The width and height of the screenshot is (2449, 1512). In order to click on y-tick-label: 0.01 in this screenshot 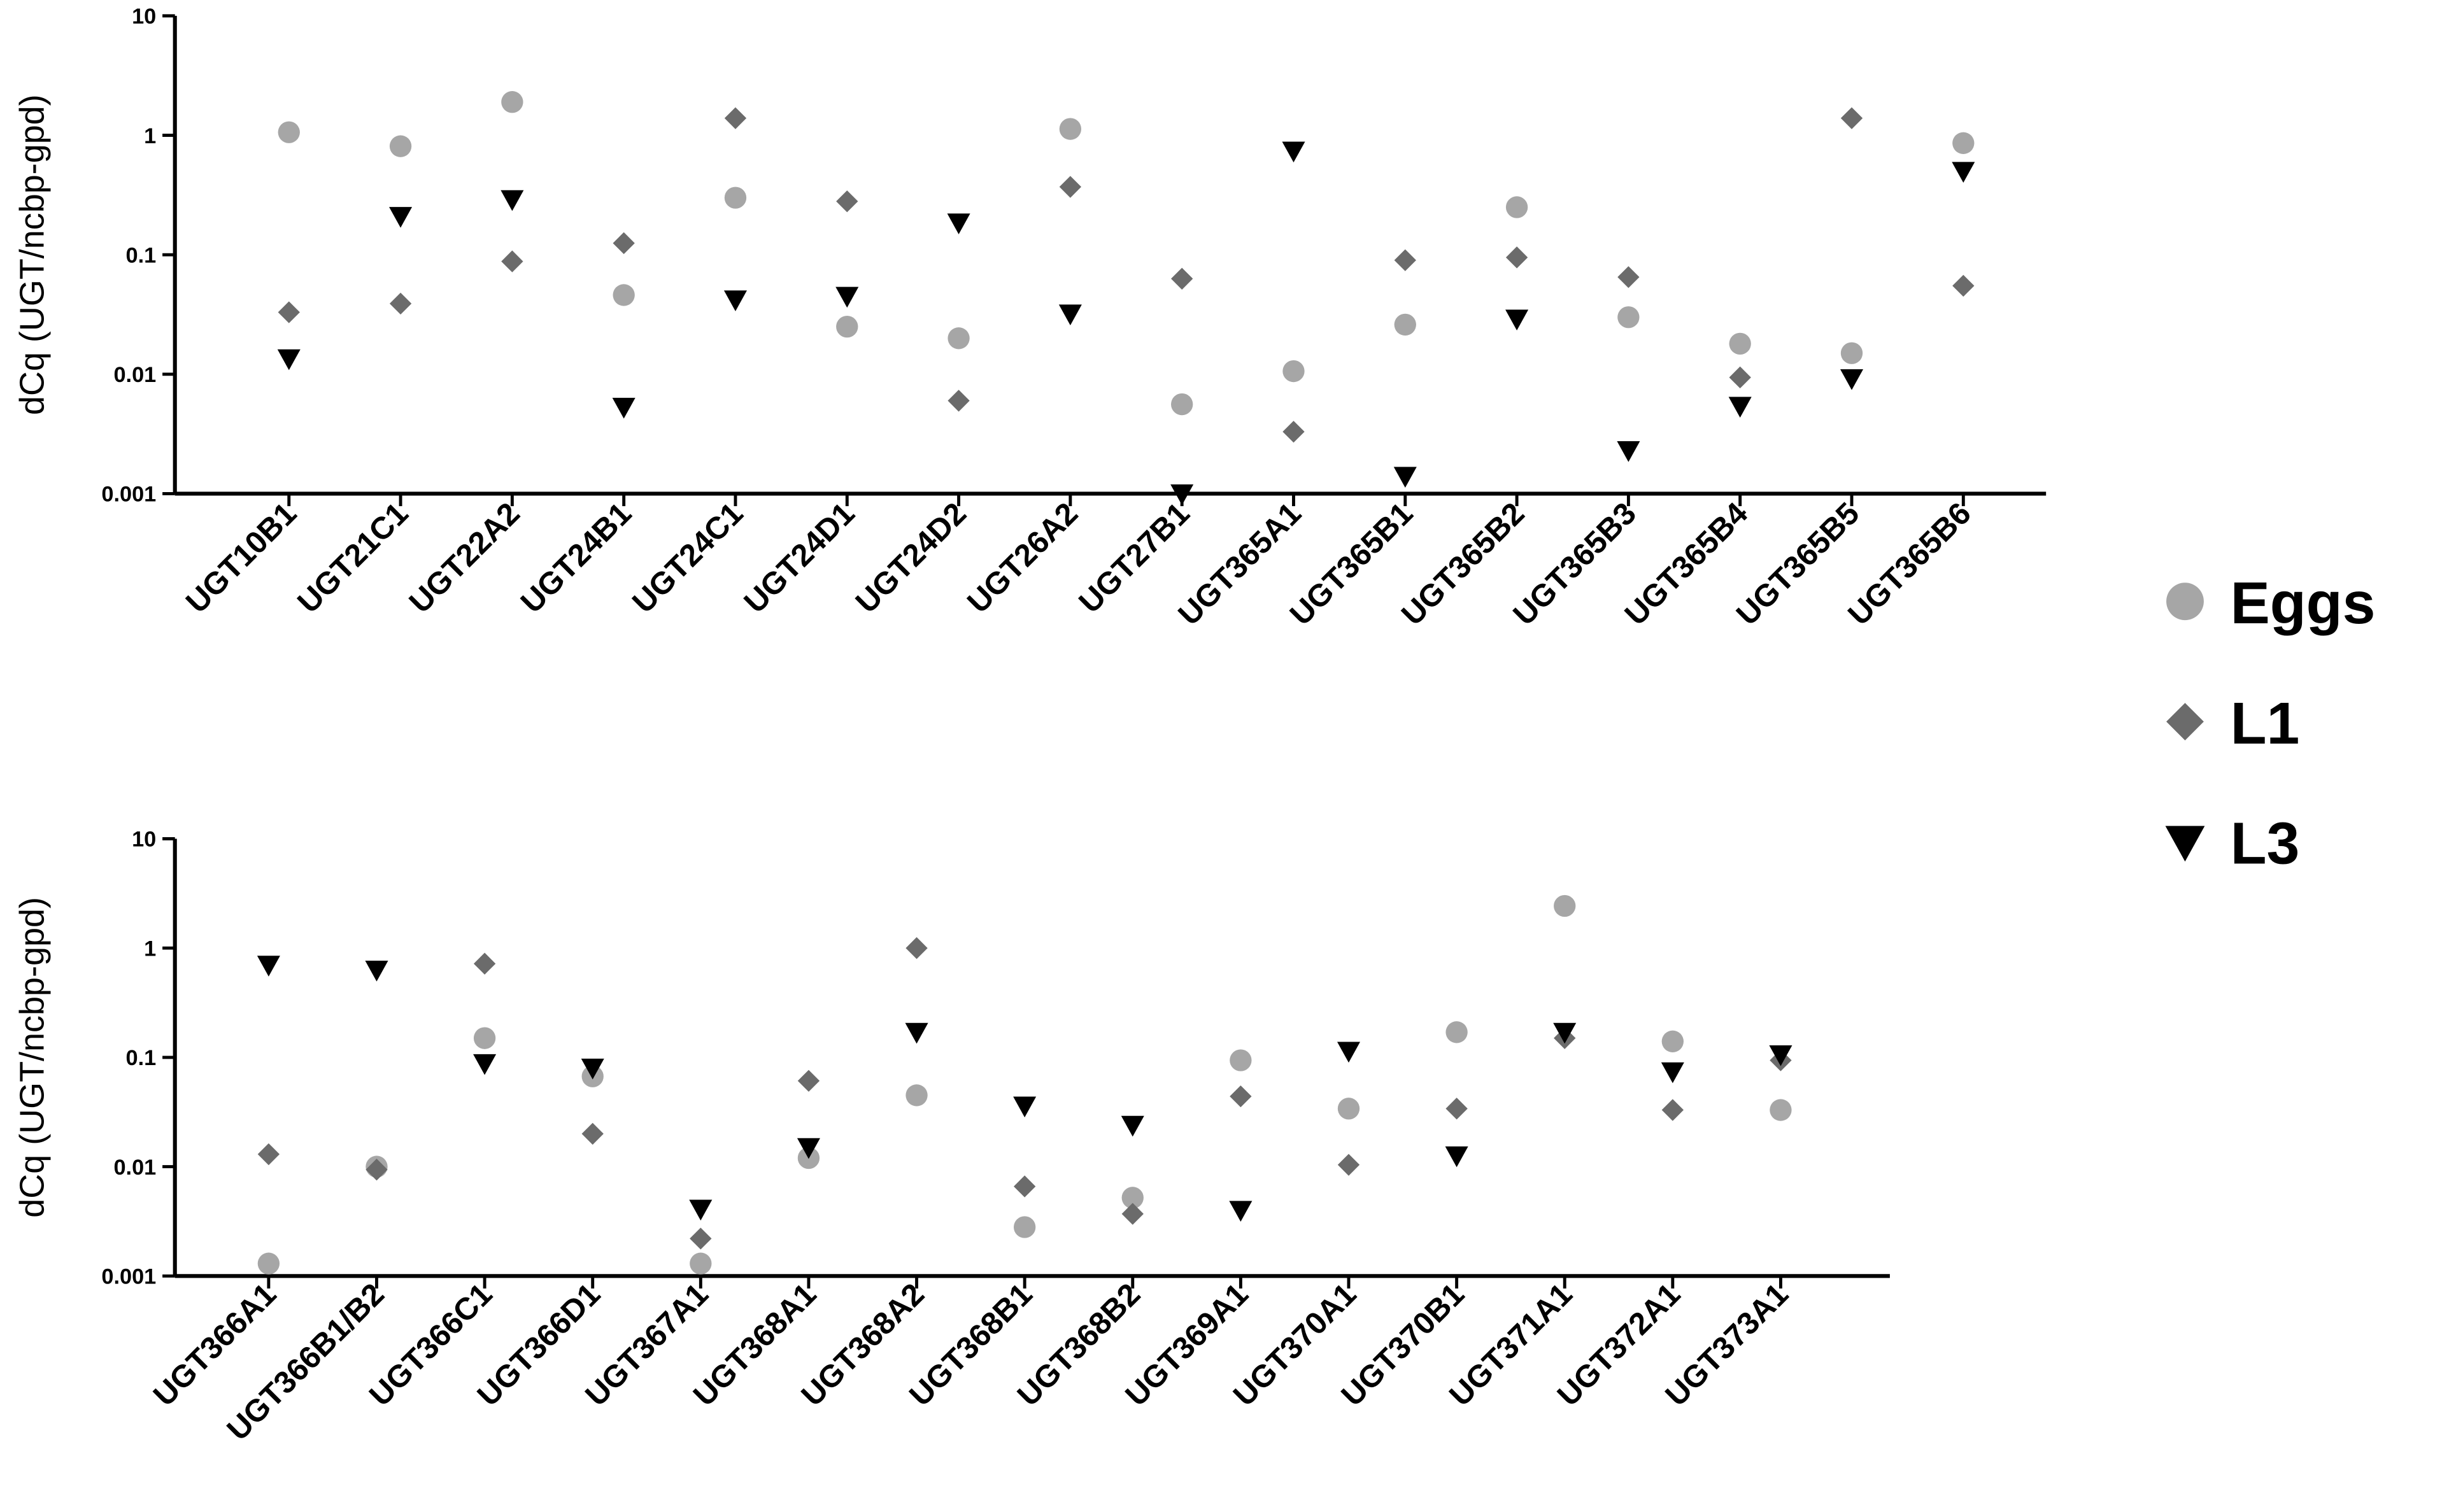, I will do `click(134, 375)`.